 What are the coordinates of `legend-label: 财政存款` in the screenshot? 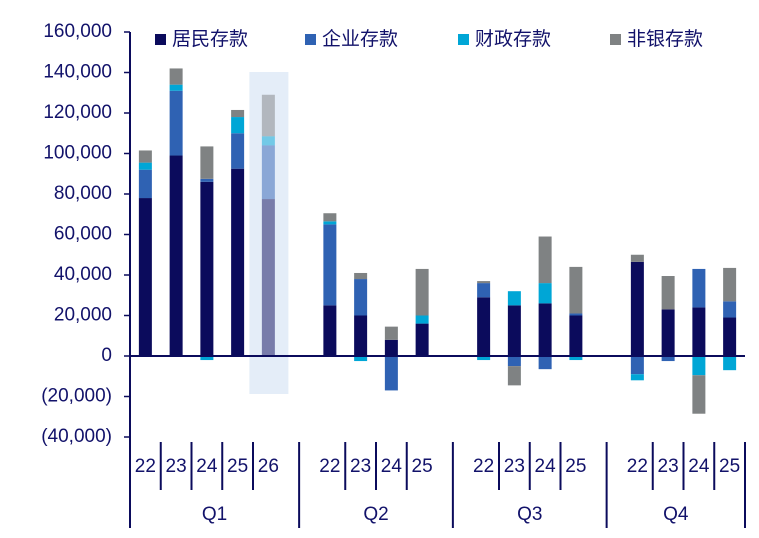 It's located at (513, 39).